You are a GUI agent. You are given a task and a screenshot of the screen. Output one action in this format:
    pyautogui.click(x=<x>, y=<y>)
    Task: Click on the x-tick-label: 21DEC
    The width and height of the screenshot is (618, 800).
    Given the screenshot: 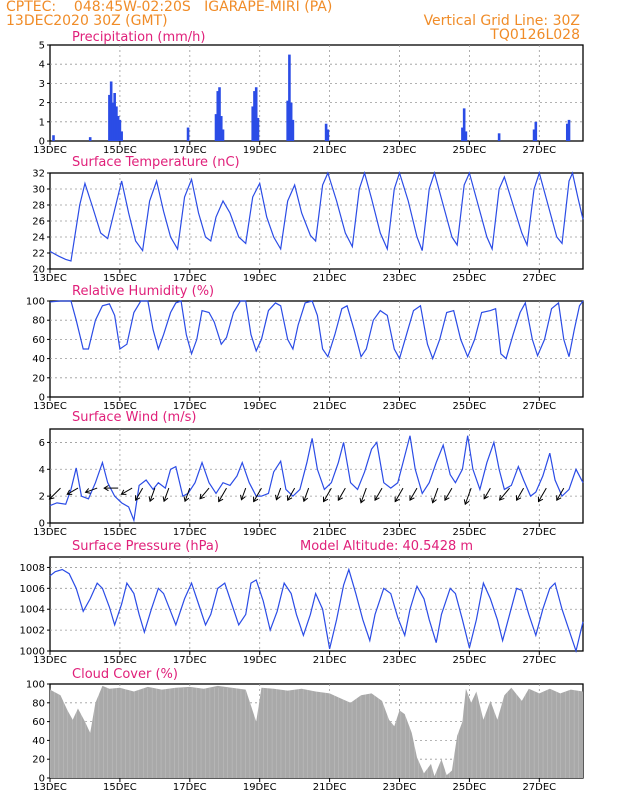 What is the action you would take?
    pyautogui.click(x=330, y=660)
    